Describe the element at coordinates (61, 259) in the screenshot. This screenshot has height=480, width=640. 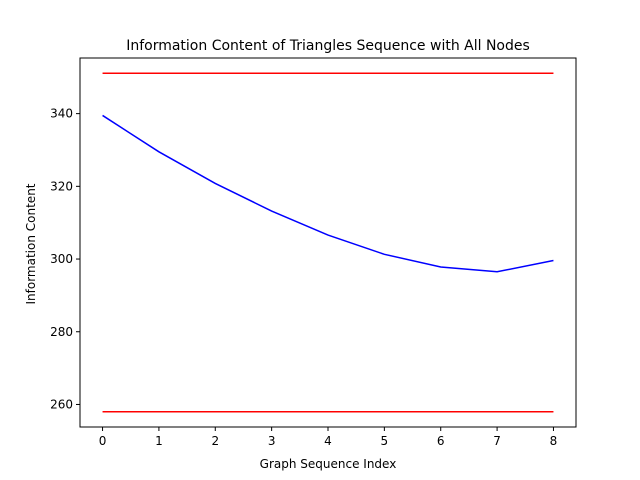
I see `y-tick-label: 300` at that location.